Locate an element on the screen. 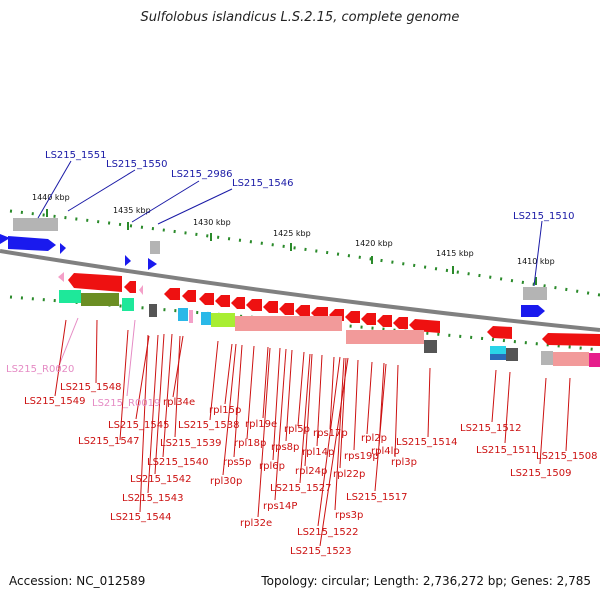 This screenshot has height=600, width=600. gene-label: rpl22p is located at coordinates (349, 474).